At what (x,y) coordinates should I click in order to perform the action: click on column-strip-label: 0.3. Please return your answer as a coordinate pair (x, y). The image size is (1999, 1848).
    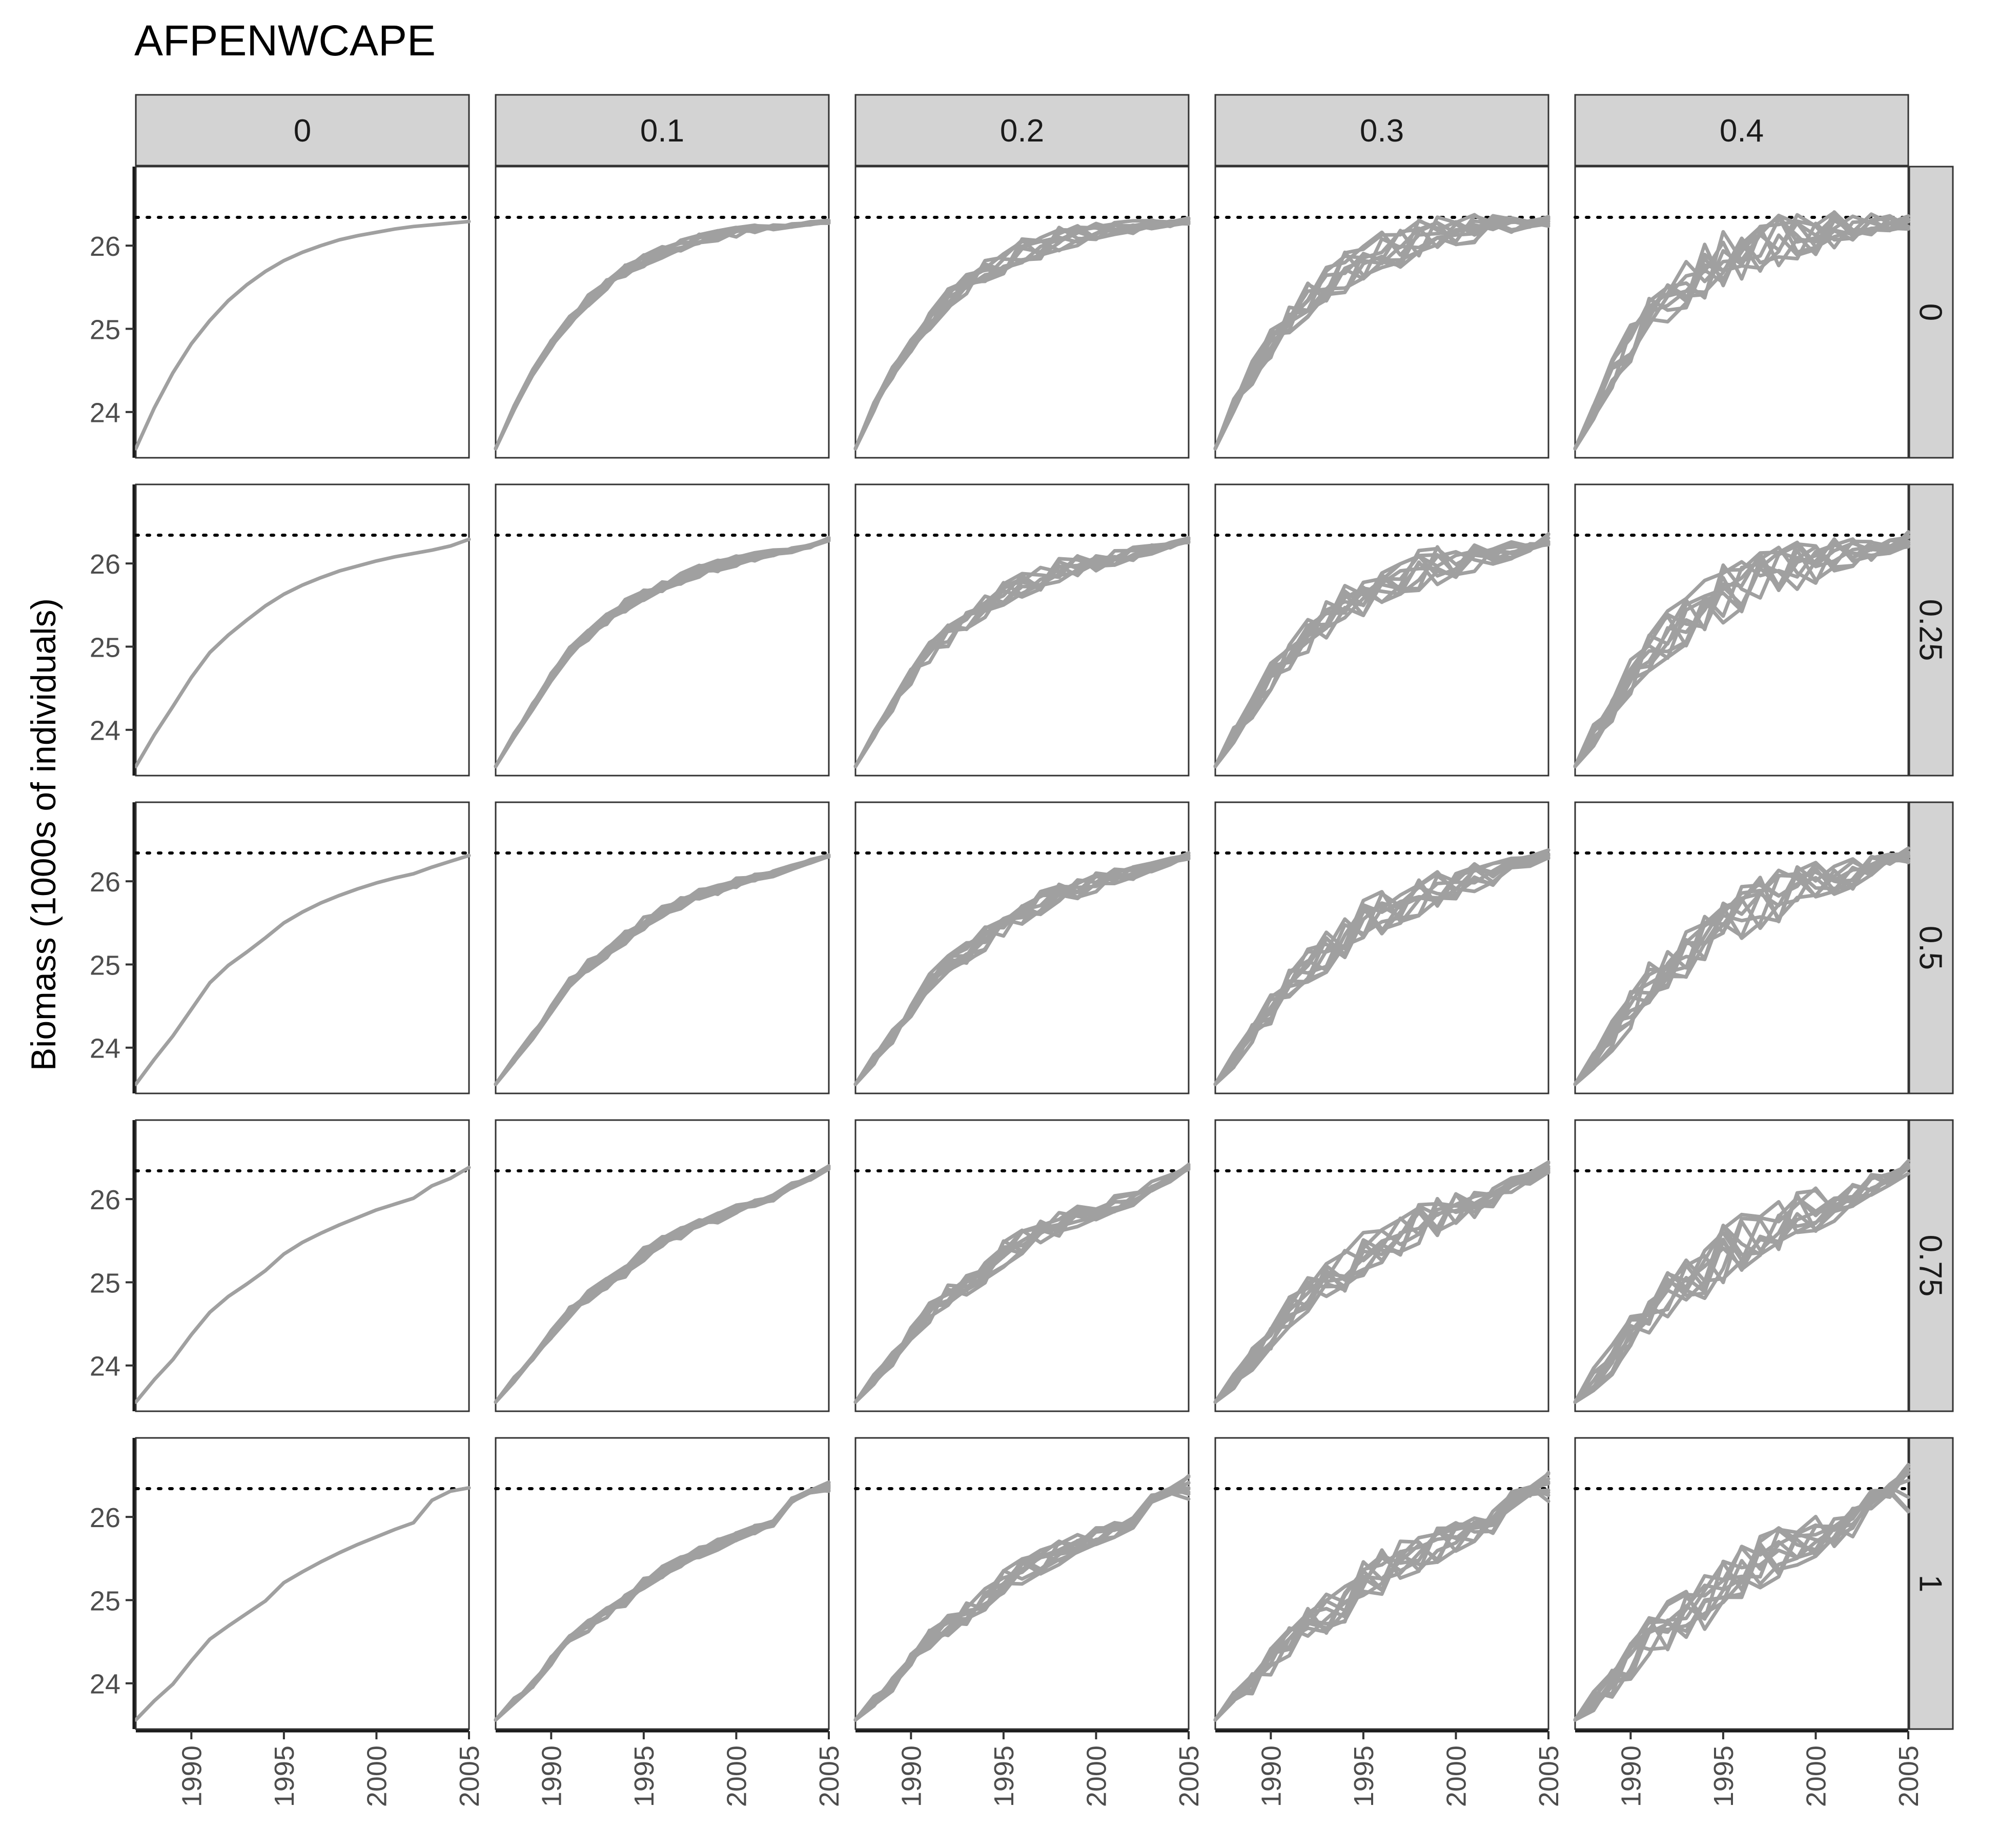
    Looking at the image, I should click on (1382, 131).